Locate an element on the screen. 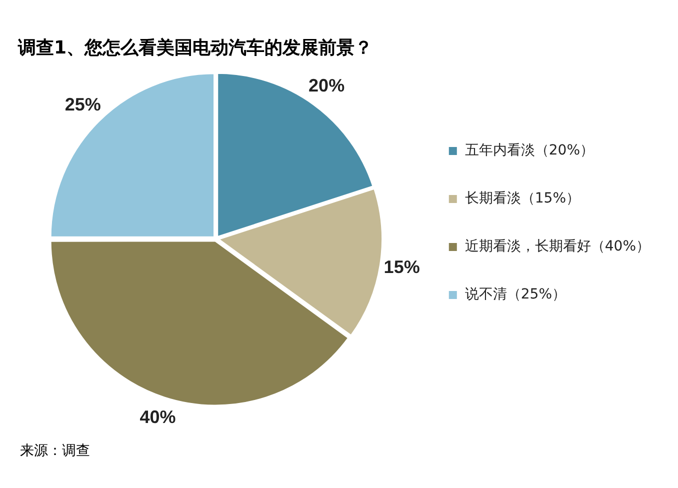 The height and width of the screenshot is (488, 678). data-label: 20% is located at coordinates (326, 86).